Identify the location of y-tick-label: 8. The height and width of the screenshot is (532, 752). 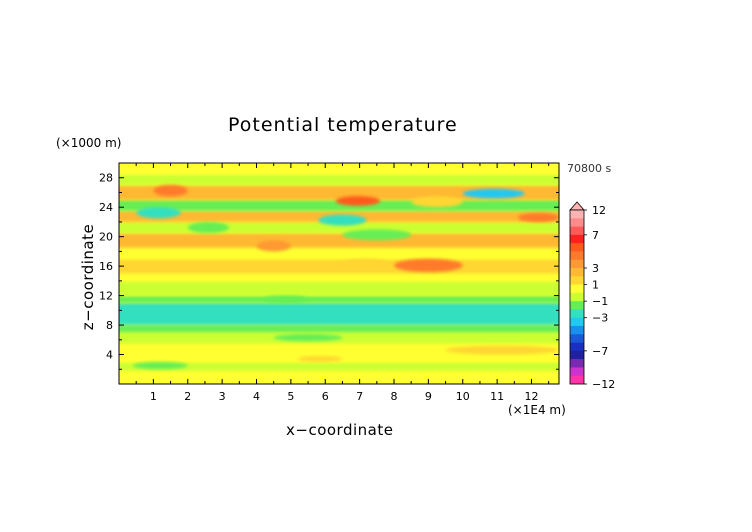
(109, 325).